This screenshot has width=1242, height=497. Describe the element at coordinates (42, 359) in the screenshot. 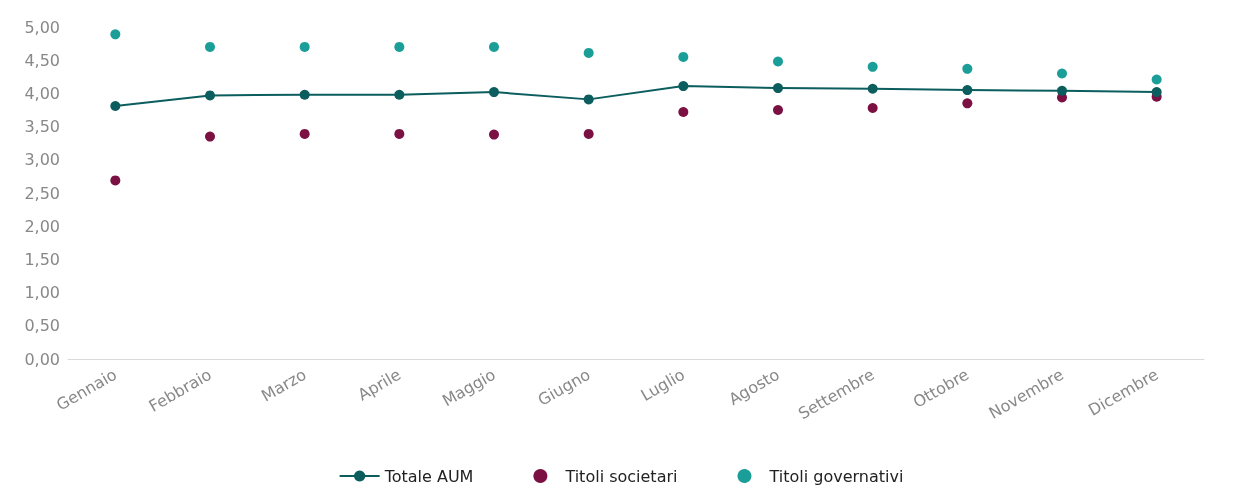

I see `y-tick-label: 0,00` at that location.